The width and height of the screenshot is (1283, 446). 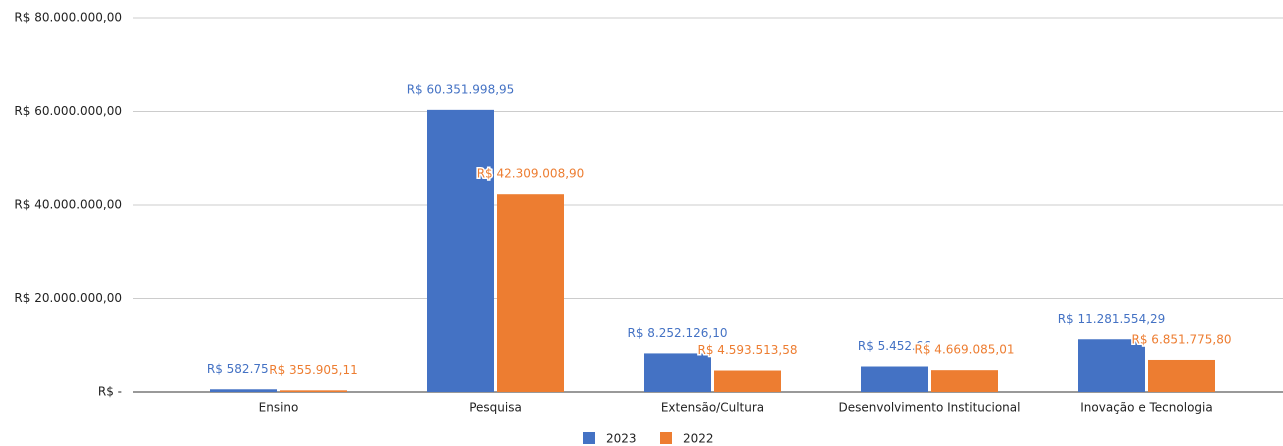 What do you see at coordinates (495, 408) in the screenshot?
I see `x-tick-label: Pesquisa` at bounding box center [495, 408].